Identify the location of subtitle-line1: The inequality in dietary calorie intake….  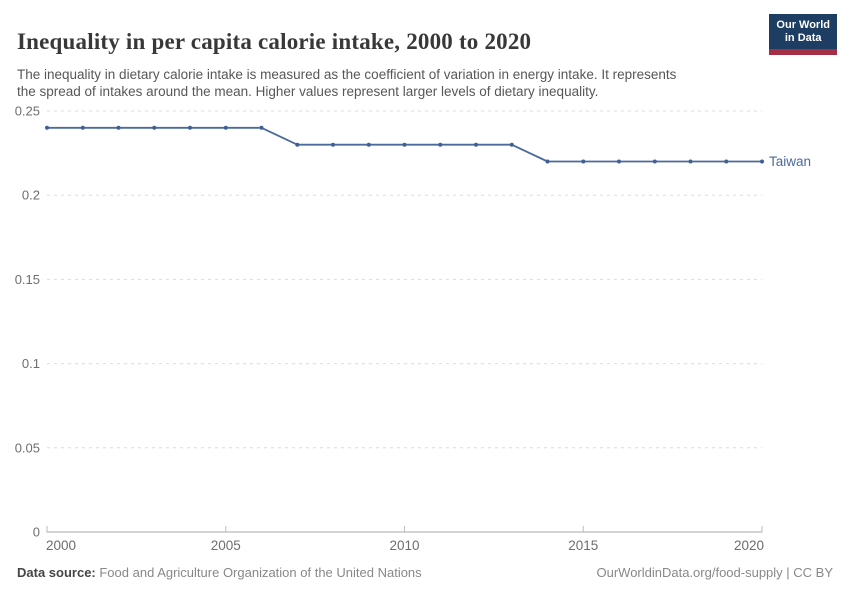
(347, 74).